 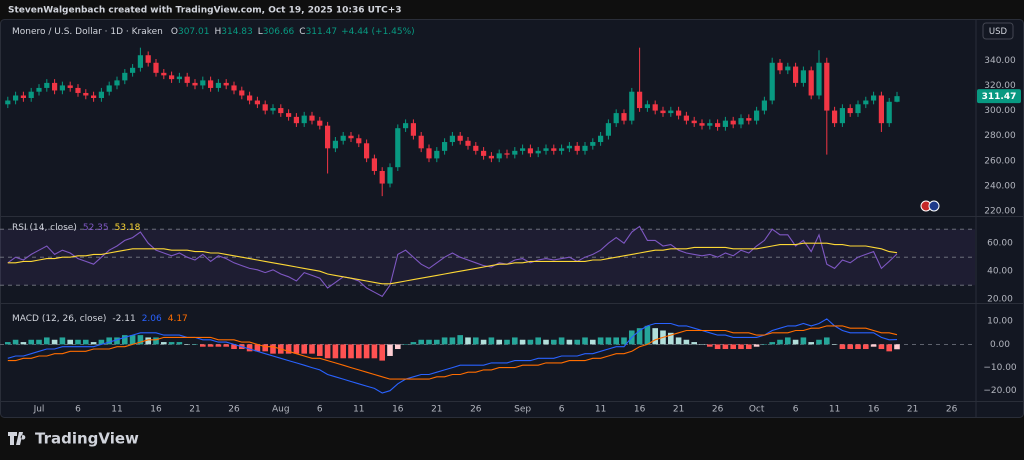 What do you see at coordinates (59, 319) in the screenshot?
I see `legend-title: MACD (12, 26, close)` at bounding box center [59, 319].